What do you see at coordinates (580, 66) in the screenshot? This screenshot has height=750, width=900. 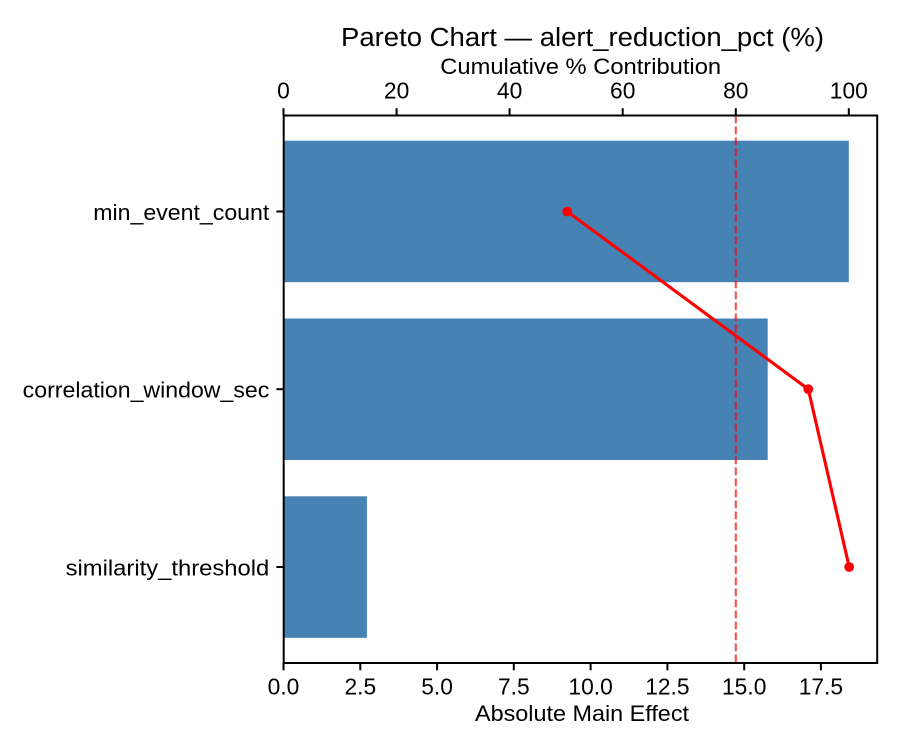 I see `svg-text: Cumulative % Contribution` at bounding box center [580, 66].